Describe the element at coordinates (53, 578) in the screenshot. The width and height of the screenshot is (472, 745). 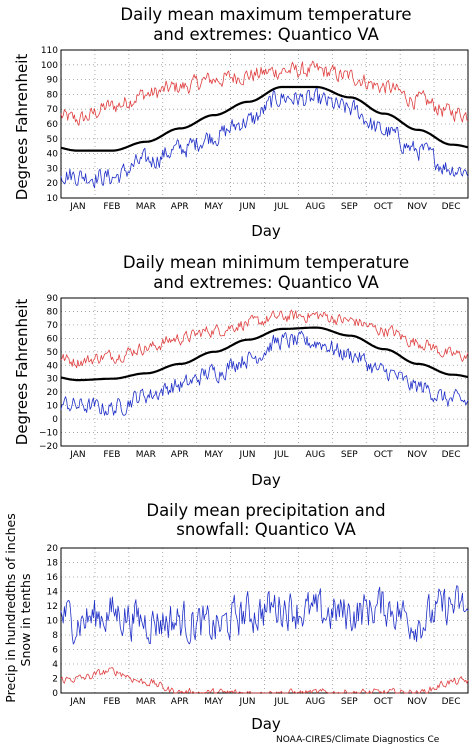
I see `y-tick-label: 16` at that location.